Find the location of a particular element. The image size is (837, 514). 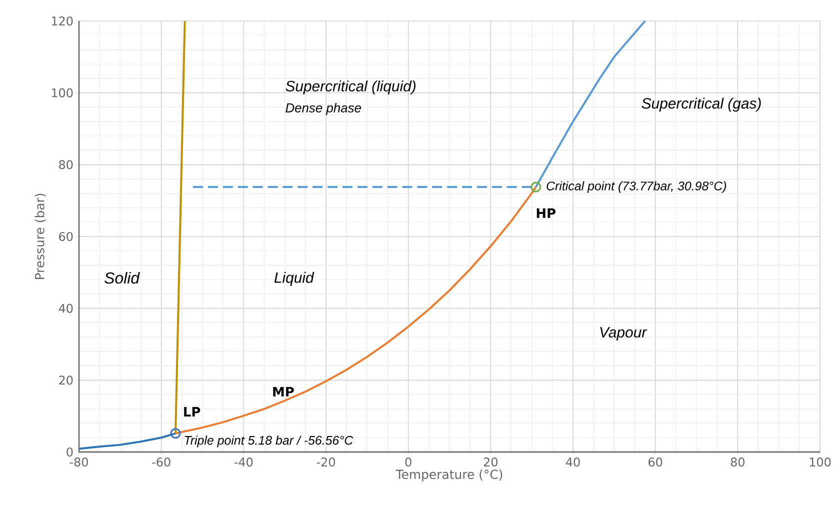

x-tick-label: -60 is located at coordinates (161, 462).